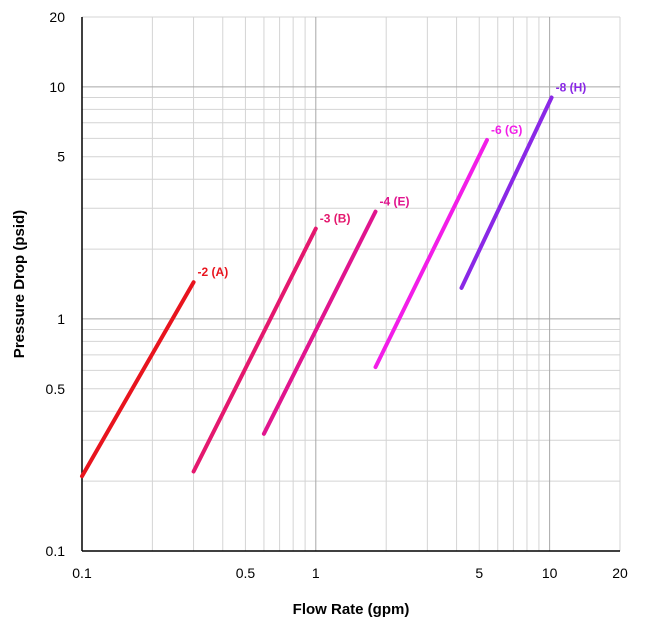  I want to click on series-label: -2 (A), so click(213, 272).